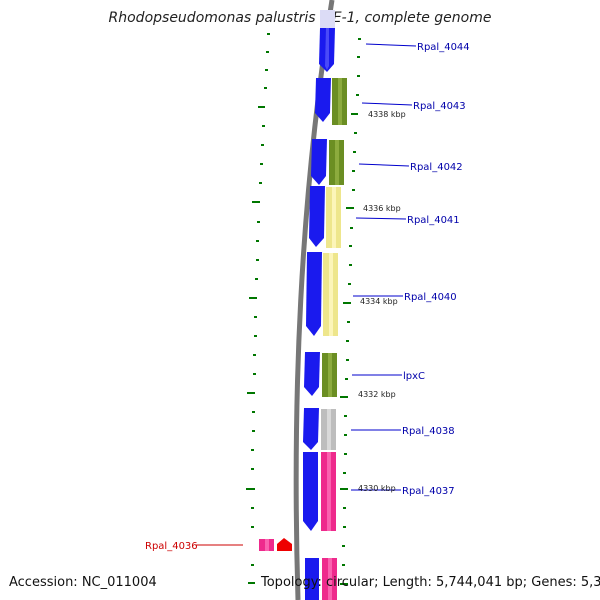 The width and height of the screenshot is (600, 600). Describe the element at coordinates (433, 220) in the screenshot. I see `gene-label: Rpal_4041` at that location.